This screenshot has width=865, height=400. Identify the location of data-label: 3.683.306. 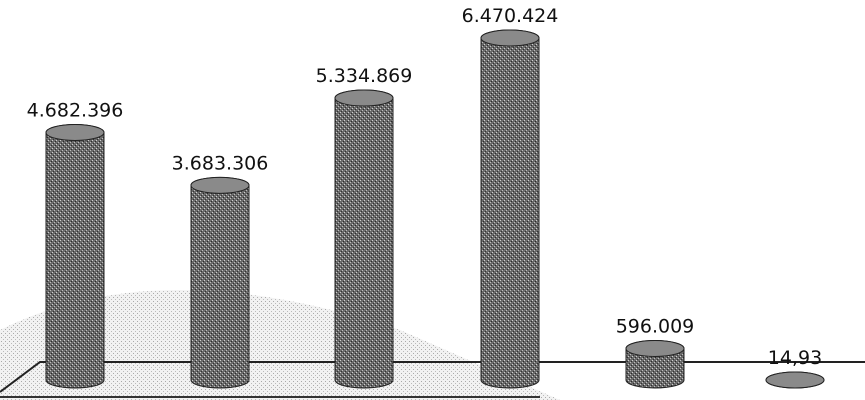
(220, 163).